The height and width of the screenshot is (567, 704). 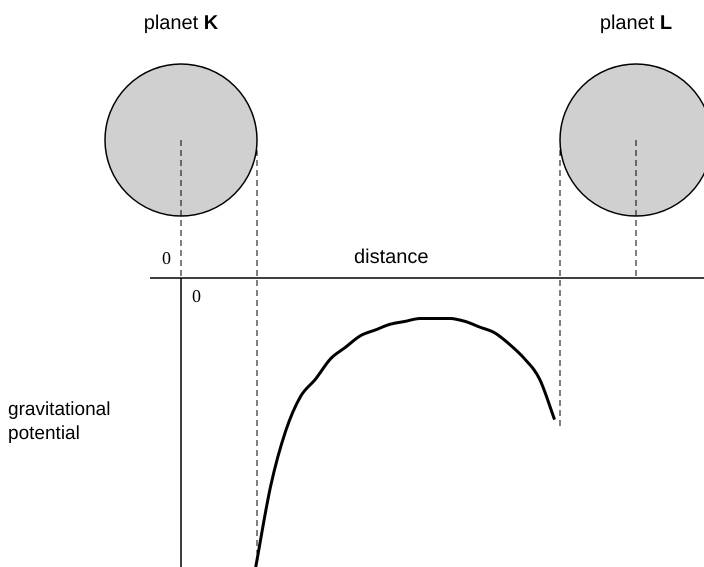 What do you see at coordinates (166, 258) in the screenshot?
I see `text: 0` at bounding box center [166, 258].